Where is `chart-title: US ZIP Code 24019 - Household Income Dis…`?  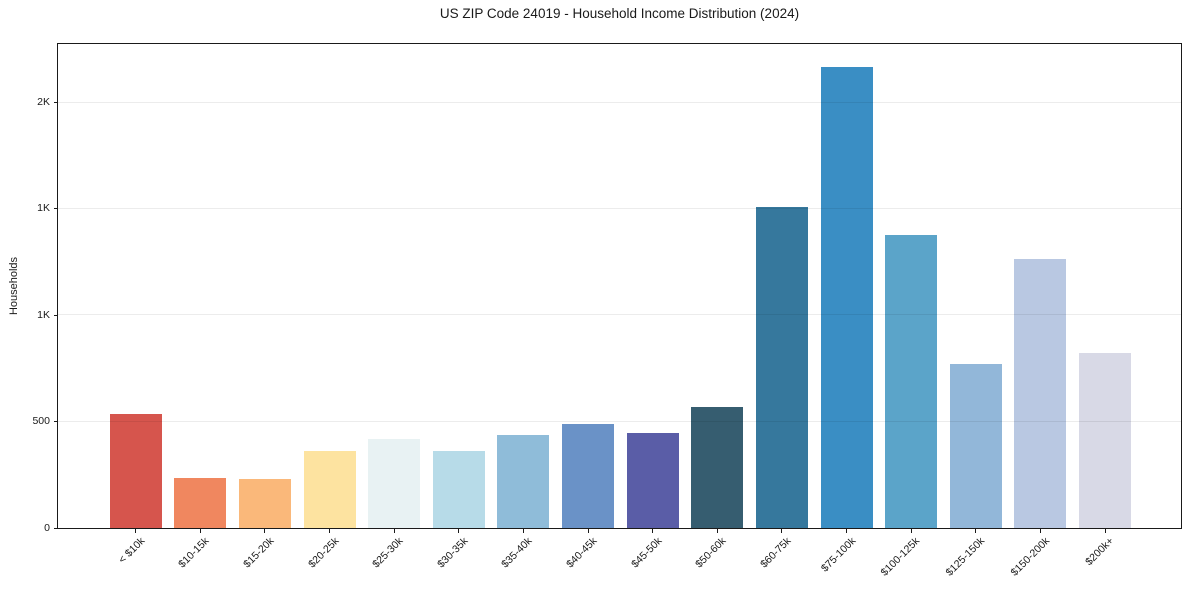 chart-title: US ZIP Code 24019 - Household Income Dis… is located at coordinates (619, 13).